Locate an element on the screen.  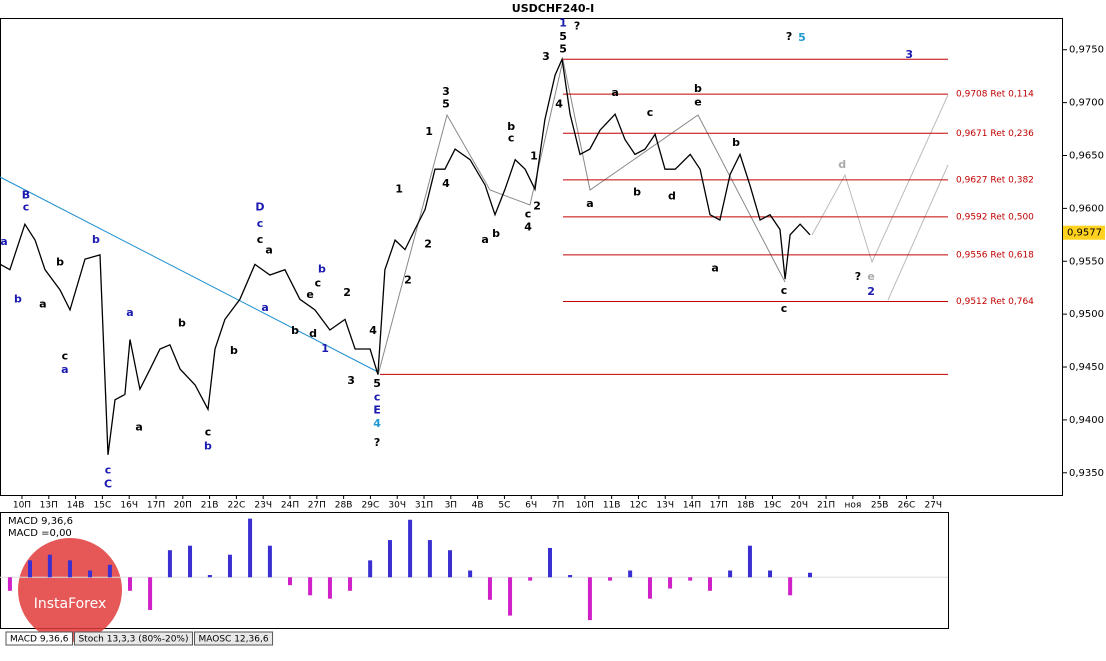
x-tick-label: 5С is located at coordinates (504, 506).